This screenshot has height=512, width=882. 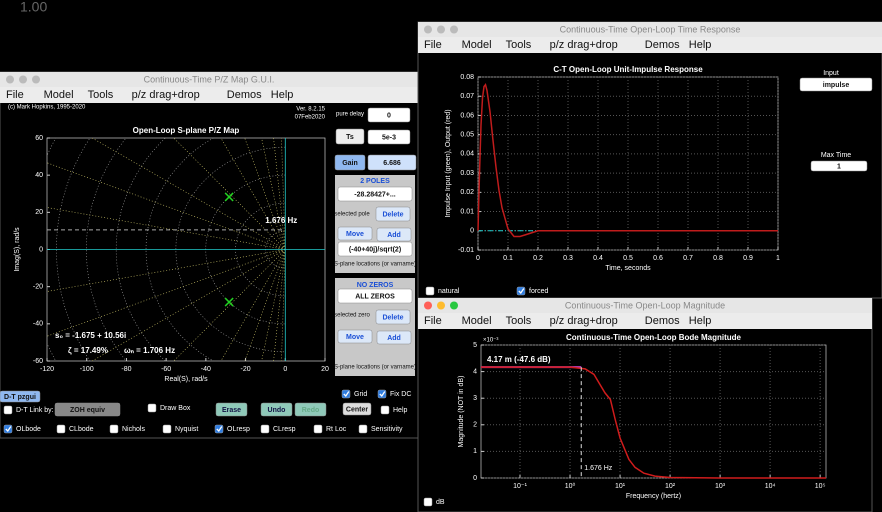 I want to click on input-field: 0, so click(x=389, y=115).